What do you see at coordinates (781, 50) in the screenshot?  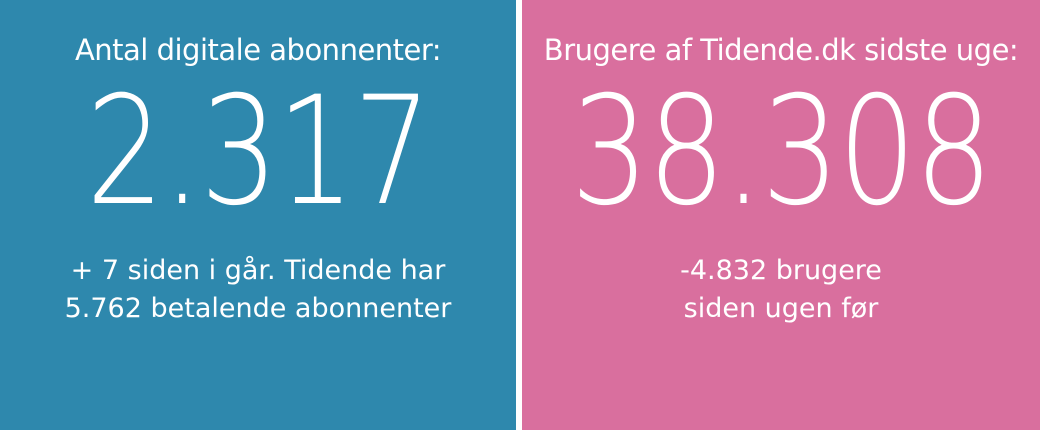 I see `weekly-users-label: Brugere af Tidende.dk sidste uge:` at bounding box center [781, 50].